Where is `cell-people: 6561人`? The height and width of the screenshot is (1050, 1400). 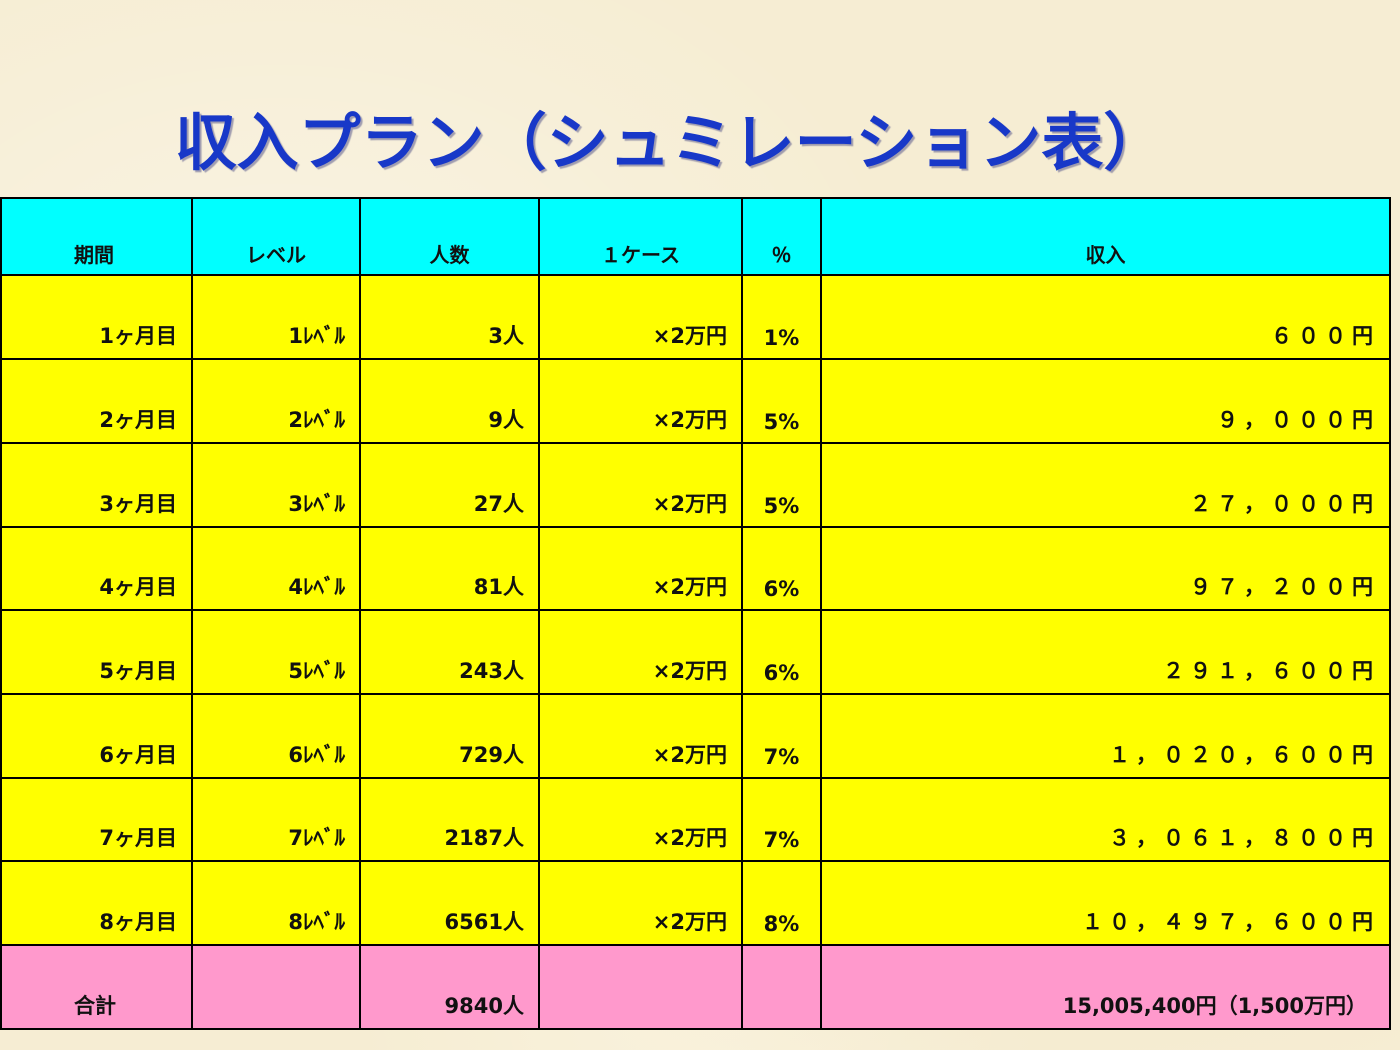 cell-people: 6561人 is located at coordinates (449, 903).